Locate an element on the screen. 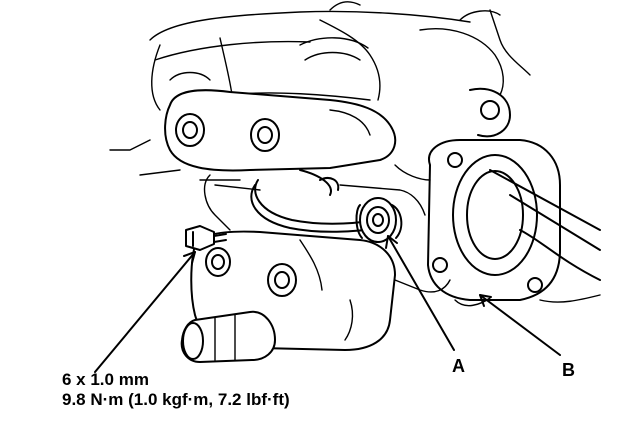 Image resolution: width=640 pixels, height=446 pixels. flange-housing is located at coordinates (514, 197).